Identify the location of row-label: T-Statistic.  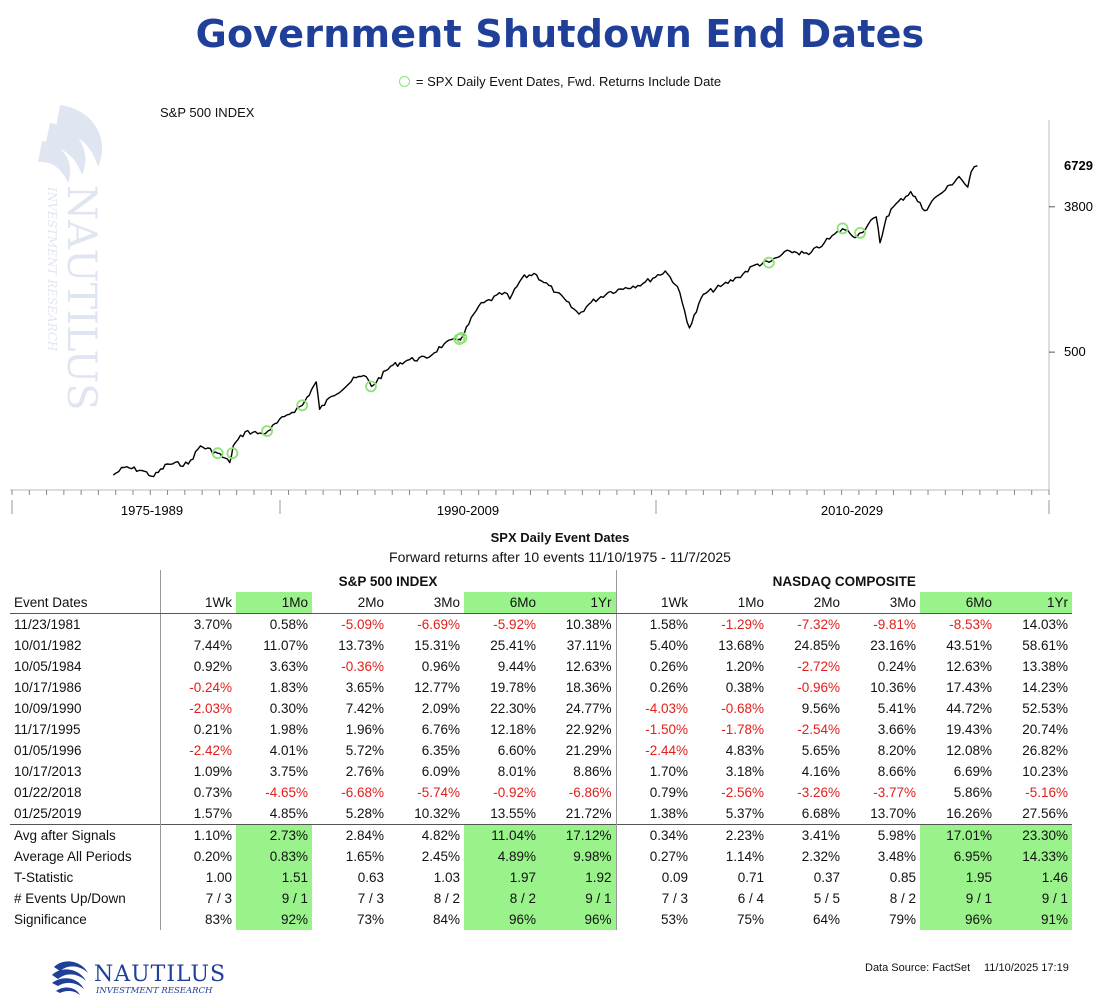
(44, 877).